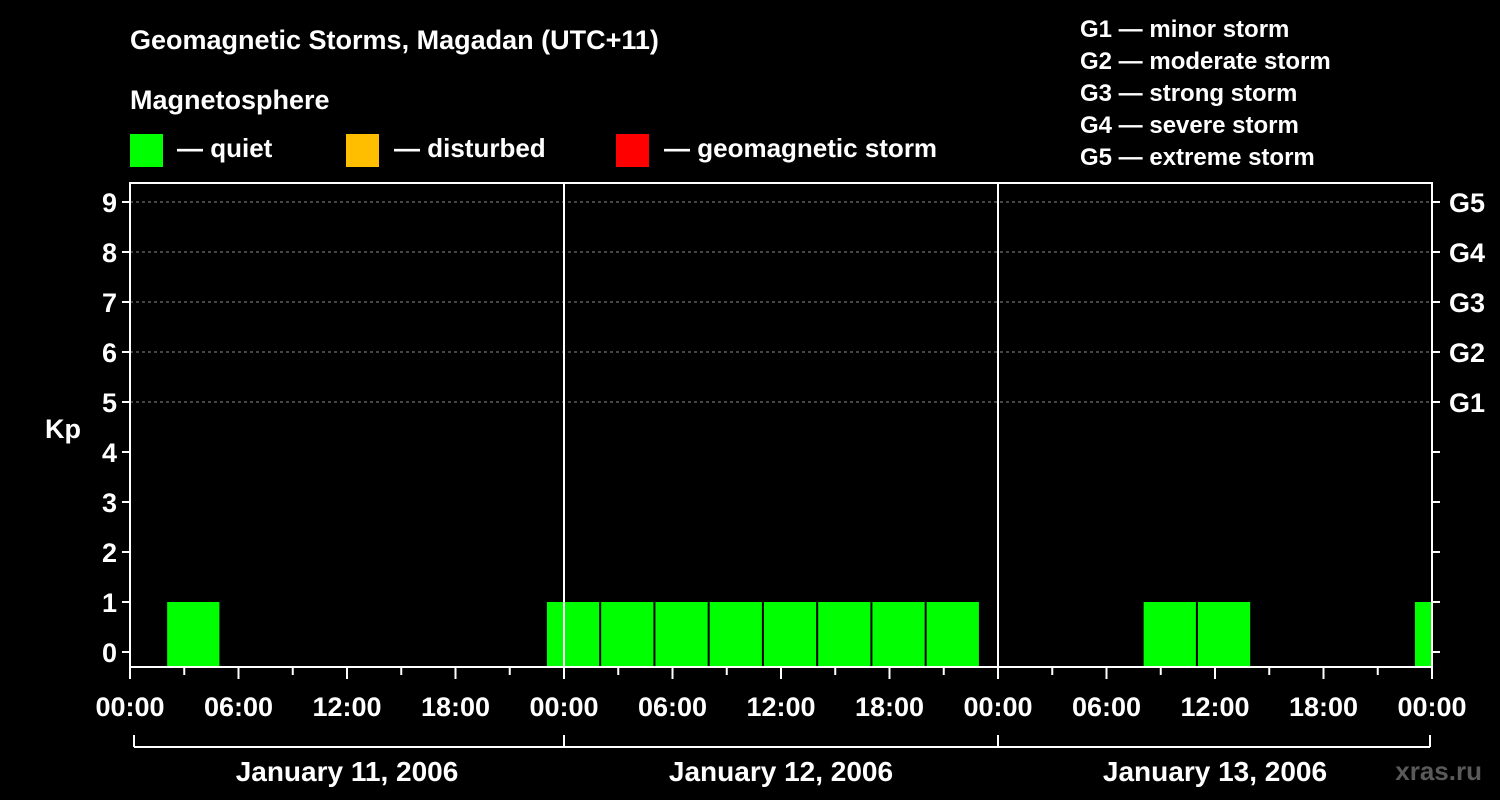 Image resolution: width=1500 pixels, height=800 pixels. Describe the element at coordinates (800, 148) in the screenshot. I see `legend-label-storm: — geomagnetic storm` at that location.